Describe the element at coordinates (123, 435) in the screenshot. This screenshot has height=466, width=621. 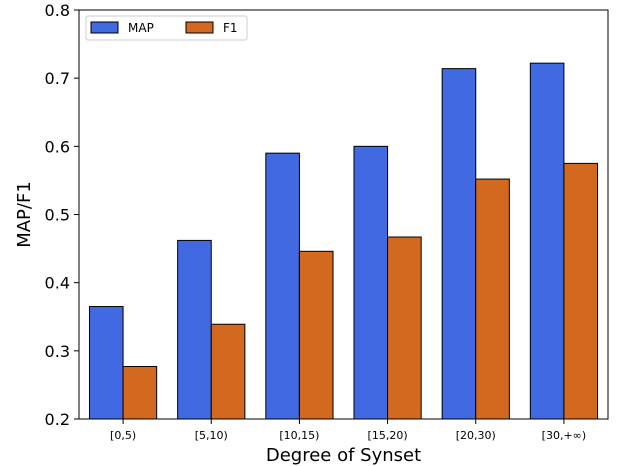
I see `x-tick-label-0: [0,5)` at that location.